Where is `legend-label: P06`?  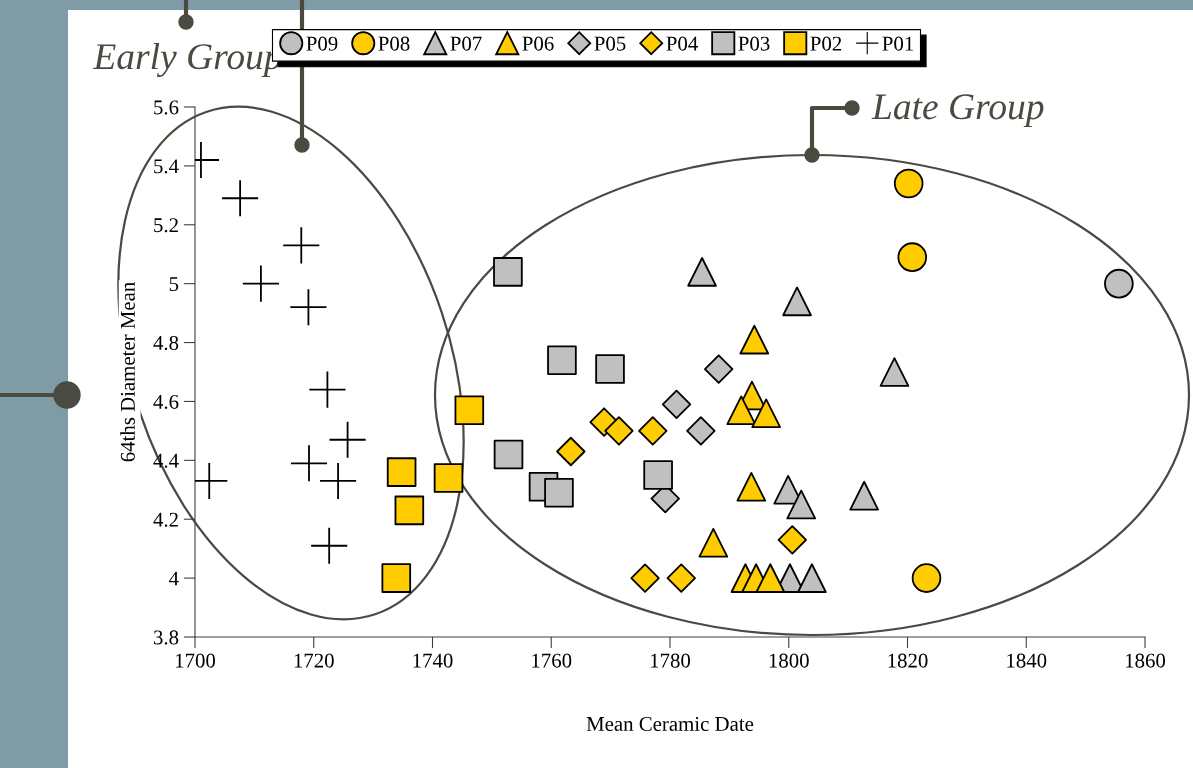
legend-label: P06 is located at coordinates (538, 43).